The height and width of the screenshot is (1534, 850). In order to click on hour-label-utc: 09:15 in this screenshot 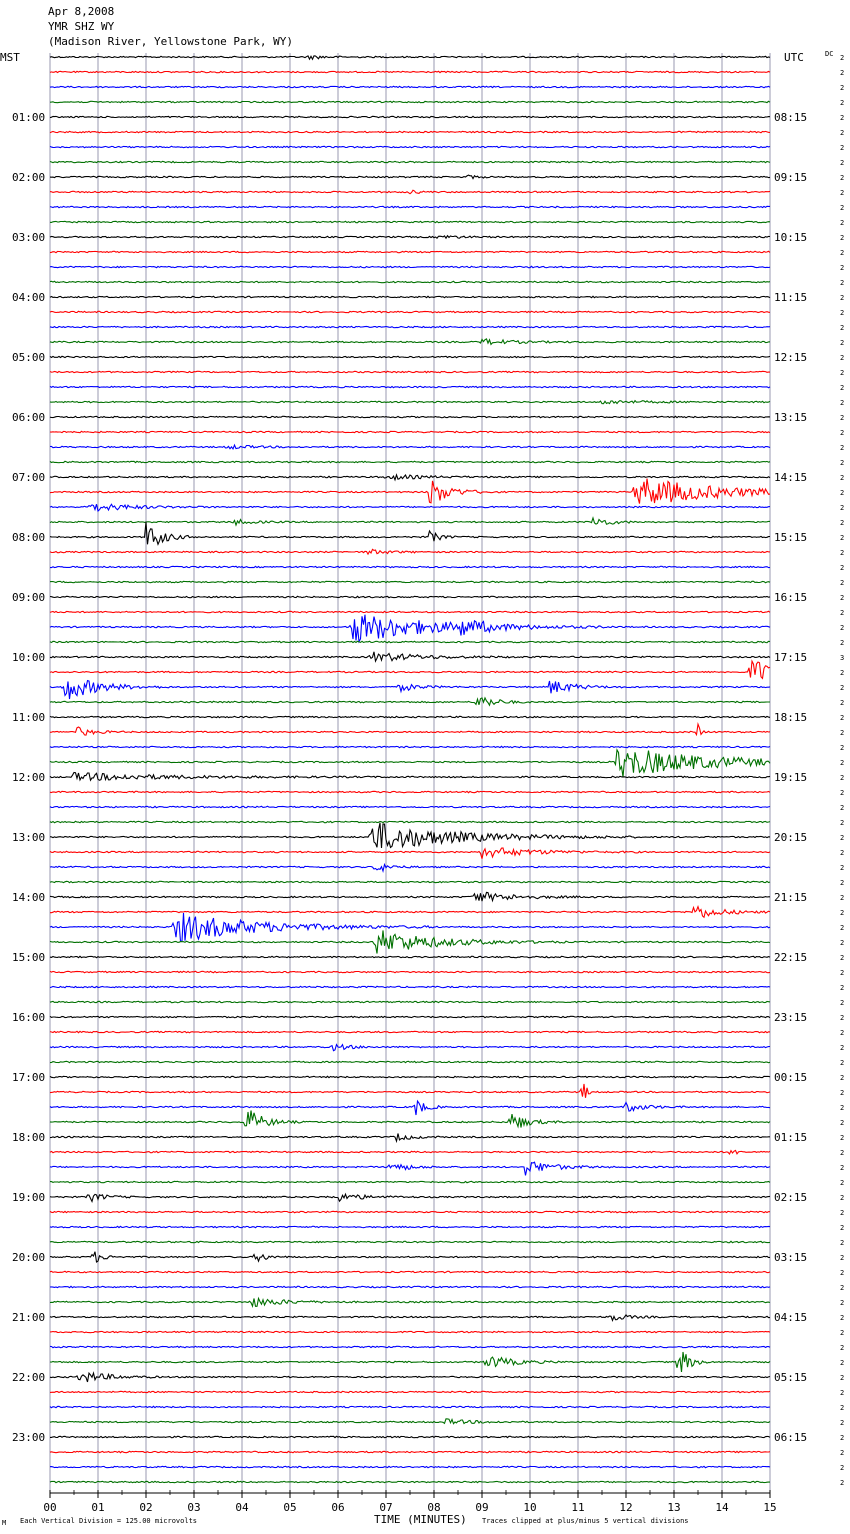, I will do `click(790, 177)`.